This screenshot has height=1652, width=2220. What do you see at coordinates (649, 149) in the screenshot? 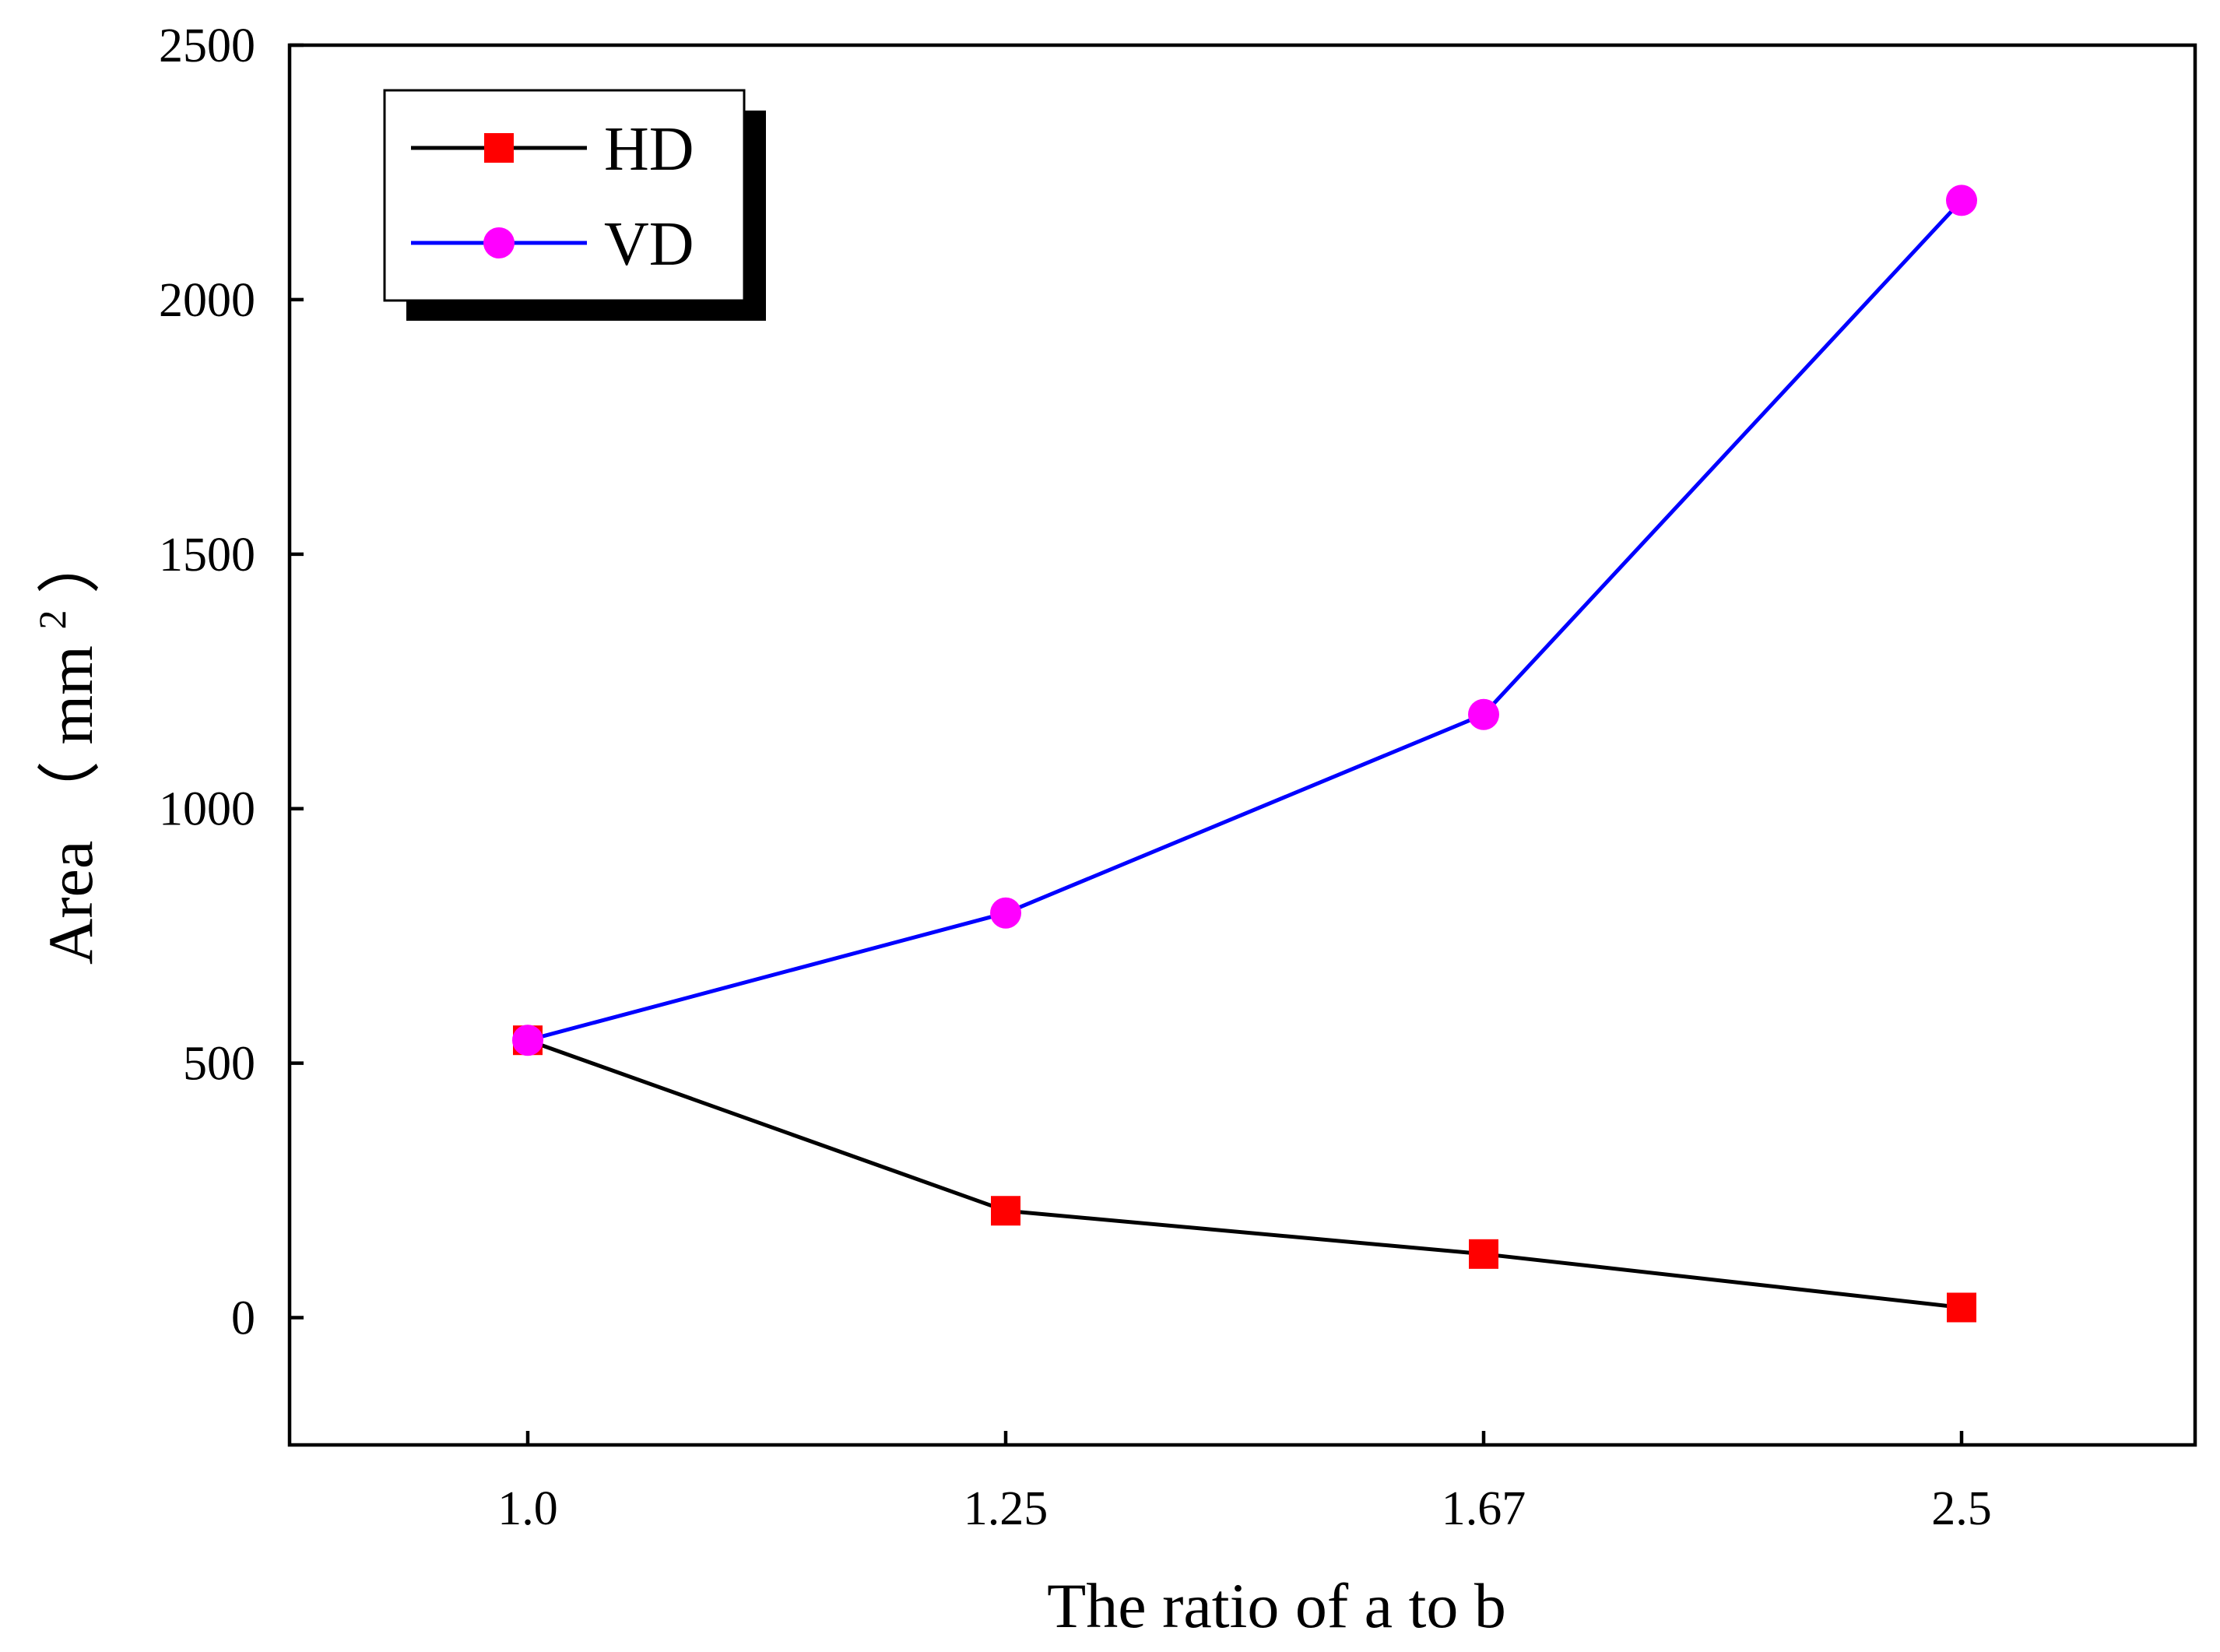
I see `legend-label-hd: HD` at bounding box center [649, 149].